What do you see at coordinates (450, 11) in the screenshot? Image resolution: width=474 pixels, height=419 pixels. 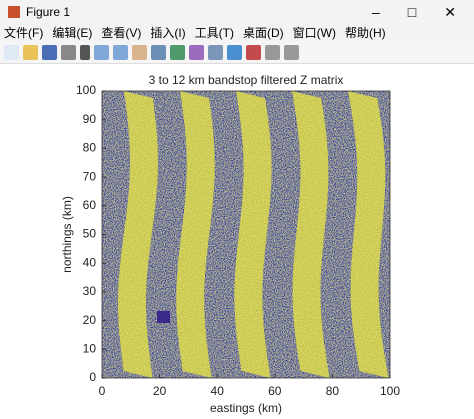 I see `close: ✕` at bounding box center [450, 11].